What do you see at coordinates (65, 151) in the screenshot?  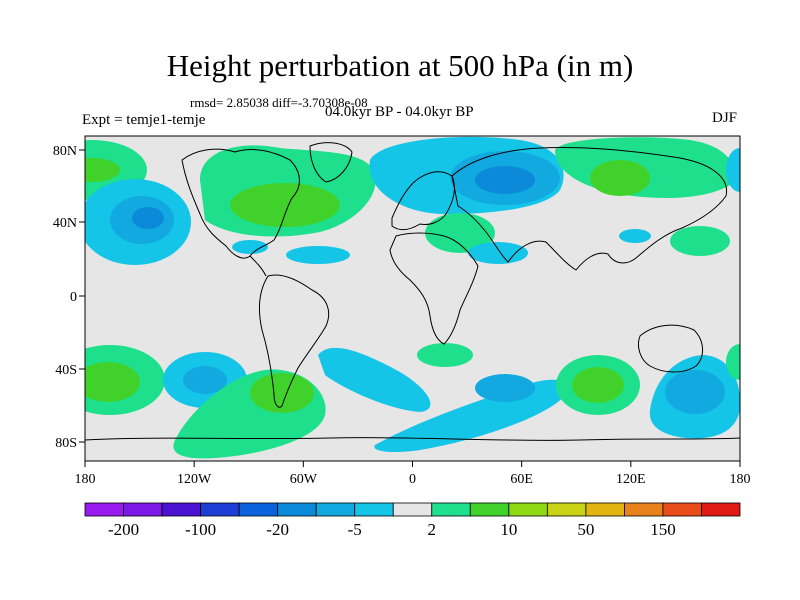 I see `lat-tick-label: 80N` at bounding box center [65, 151].